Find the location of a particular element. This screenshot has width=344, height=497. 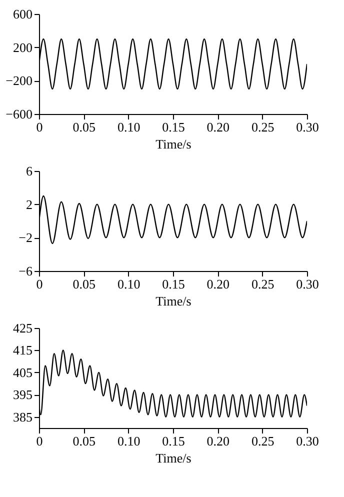

y-tick-label: 2 is located at coordinates (29, 204).